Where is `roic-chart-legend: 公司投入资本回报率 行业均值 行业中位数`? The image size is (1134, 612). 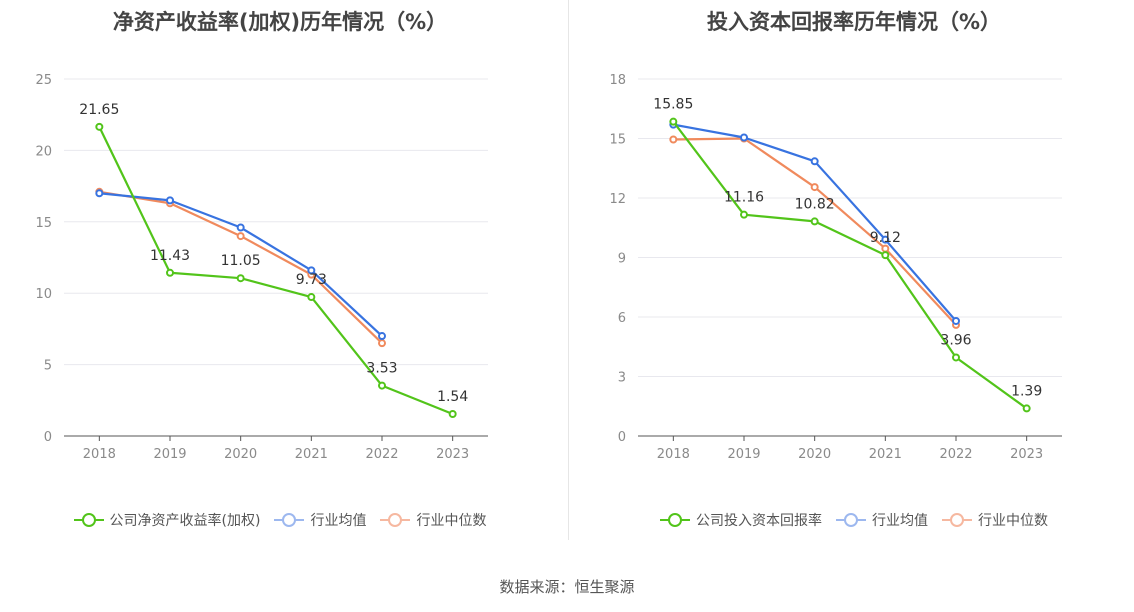
roic-chart-legend: 公司投入资本回报率 行业均值 行业中位数 is located at coordinates (854, 520).